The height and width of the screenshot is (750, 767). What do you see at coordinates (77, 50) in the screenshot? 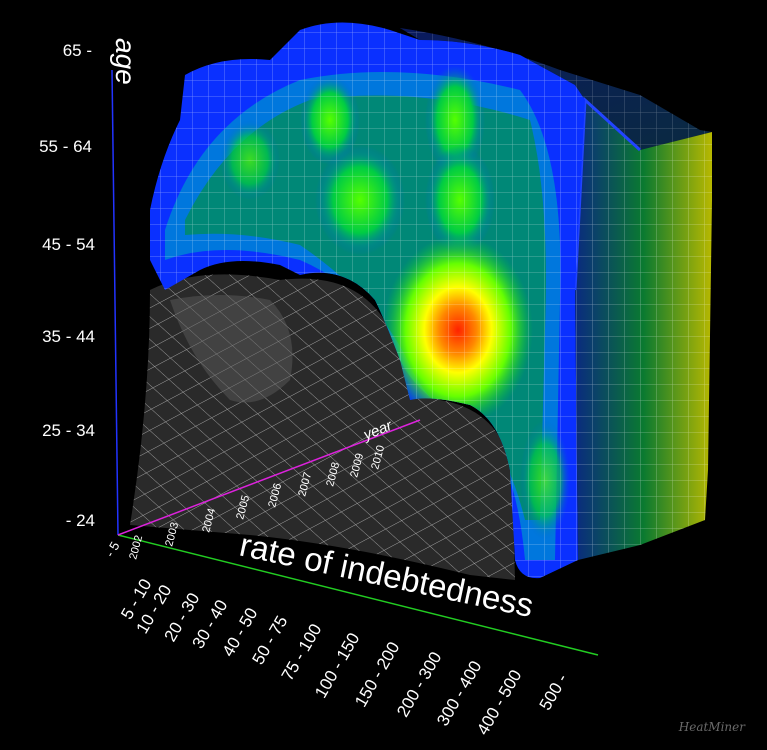
I see `y-tick-label: 65 -` at bounding box center [77, 50].